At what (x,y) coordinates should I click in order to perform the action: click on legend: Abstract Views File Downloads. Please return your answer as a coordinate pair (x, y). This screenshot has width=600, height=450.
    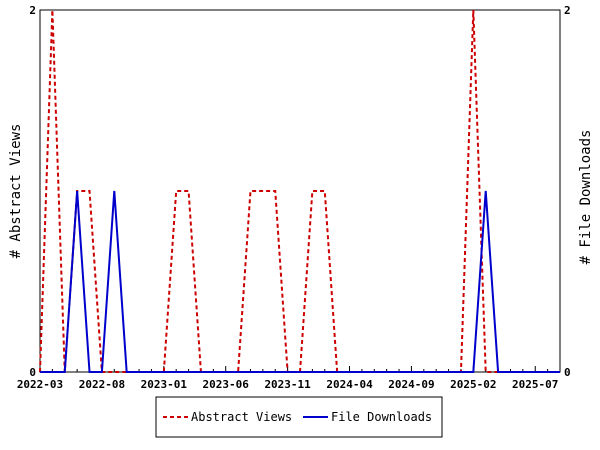
    Looking at the image, I should click on (299, 417).